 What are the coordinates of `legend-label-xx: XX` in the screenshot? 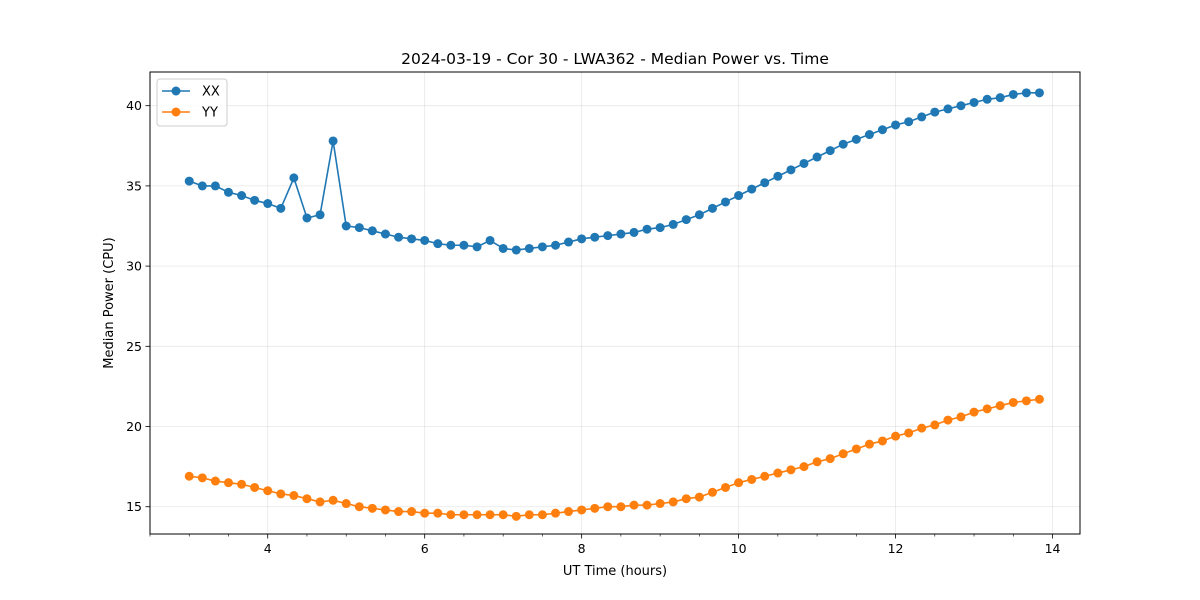 It's located at (211, 92).